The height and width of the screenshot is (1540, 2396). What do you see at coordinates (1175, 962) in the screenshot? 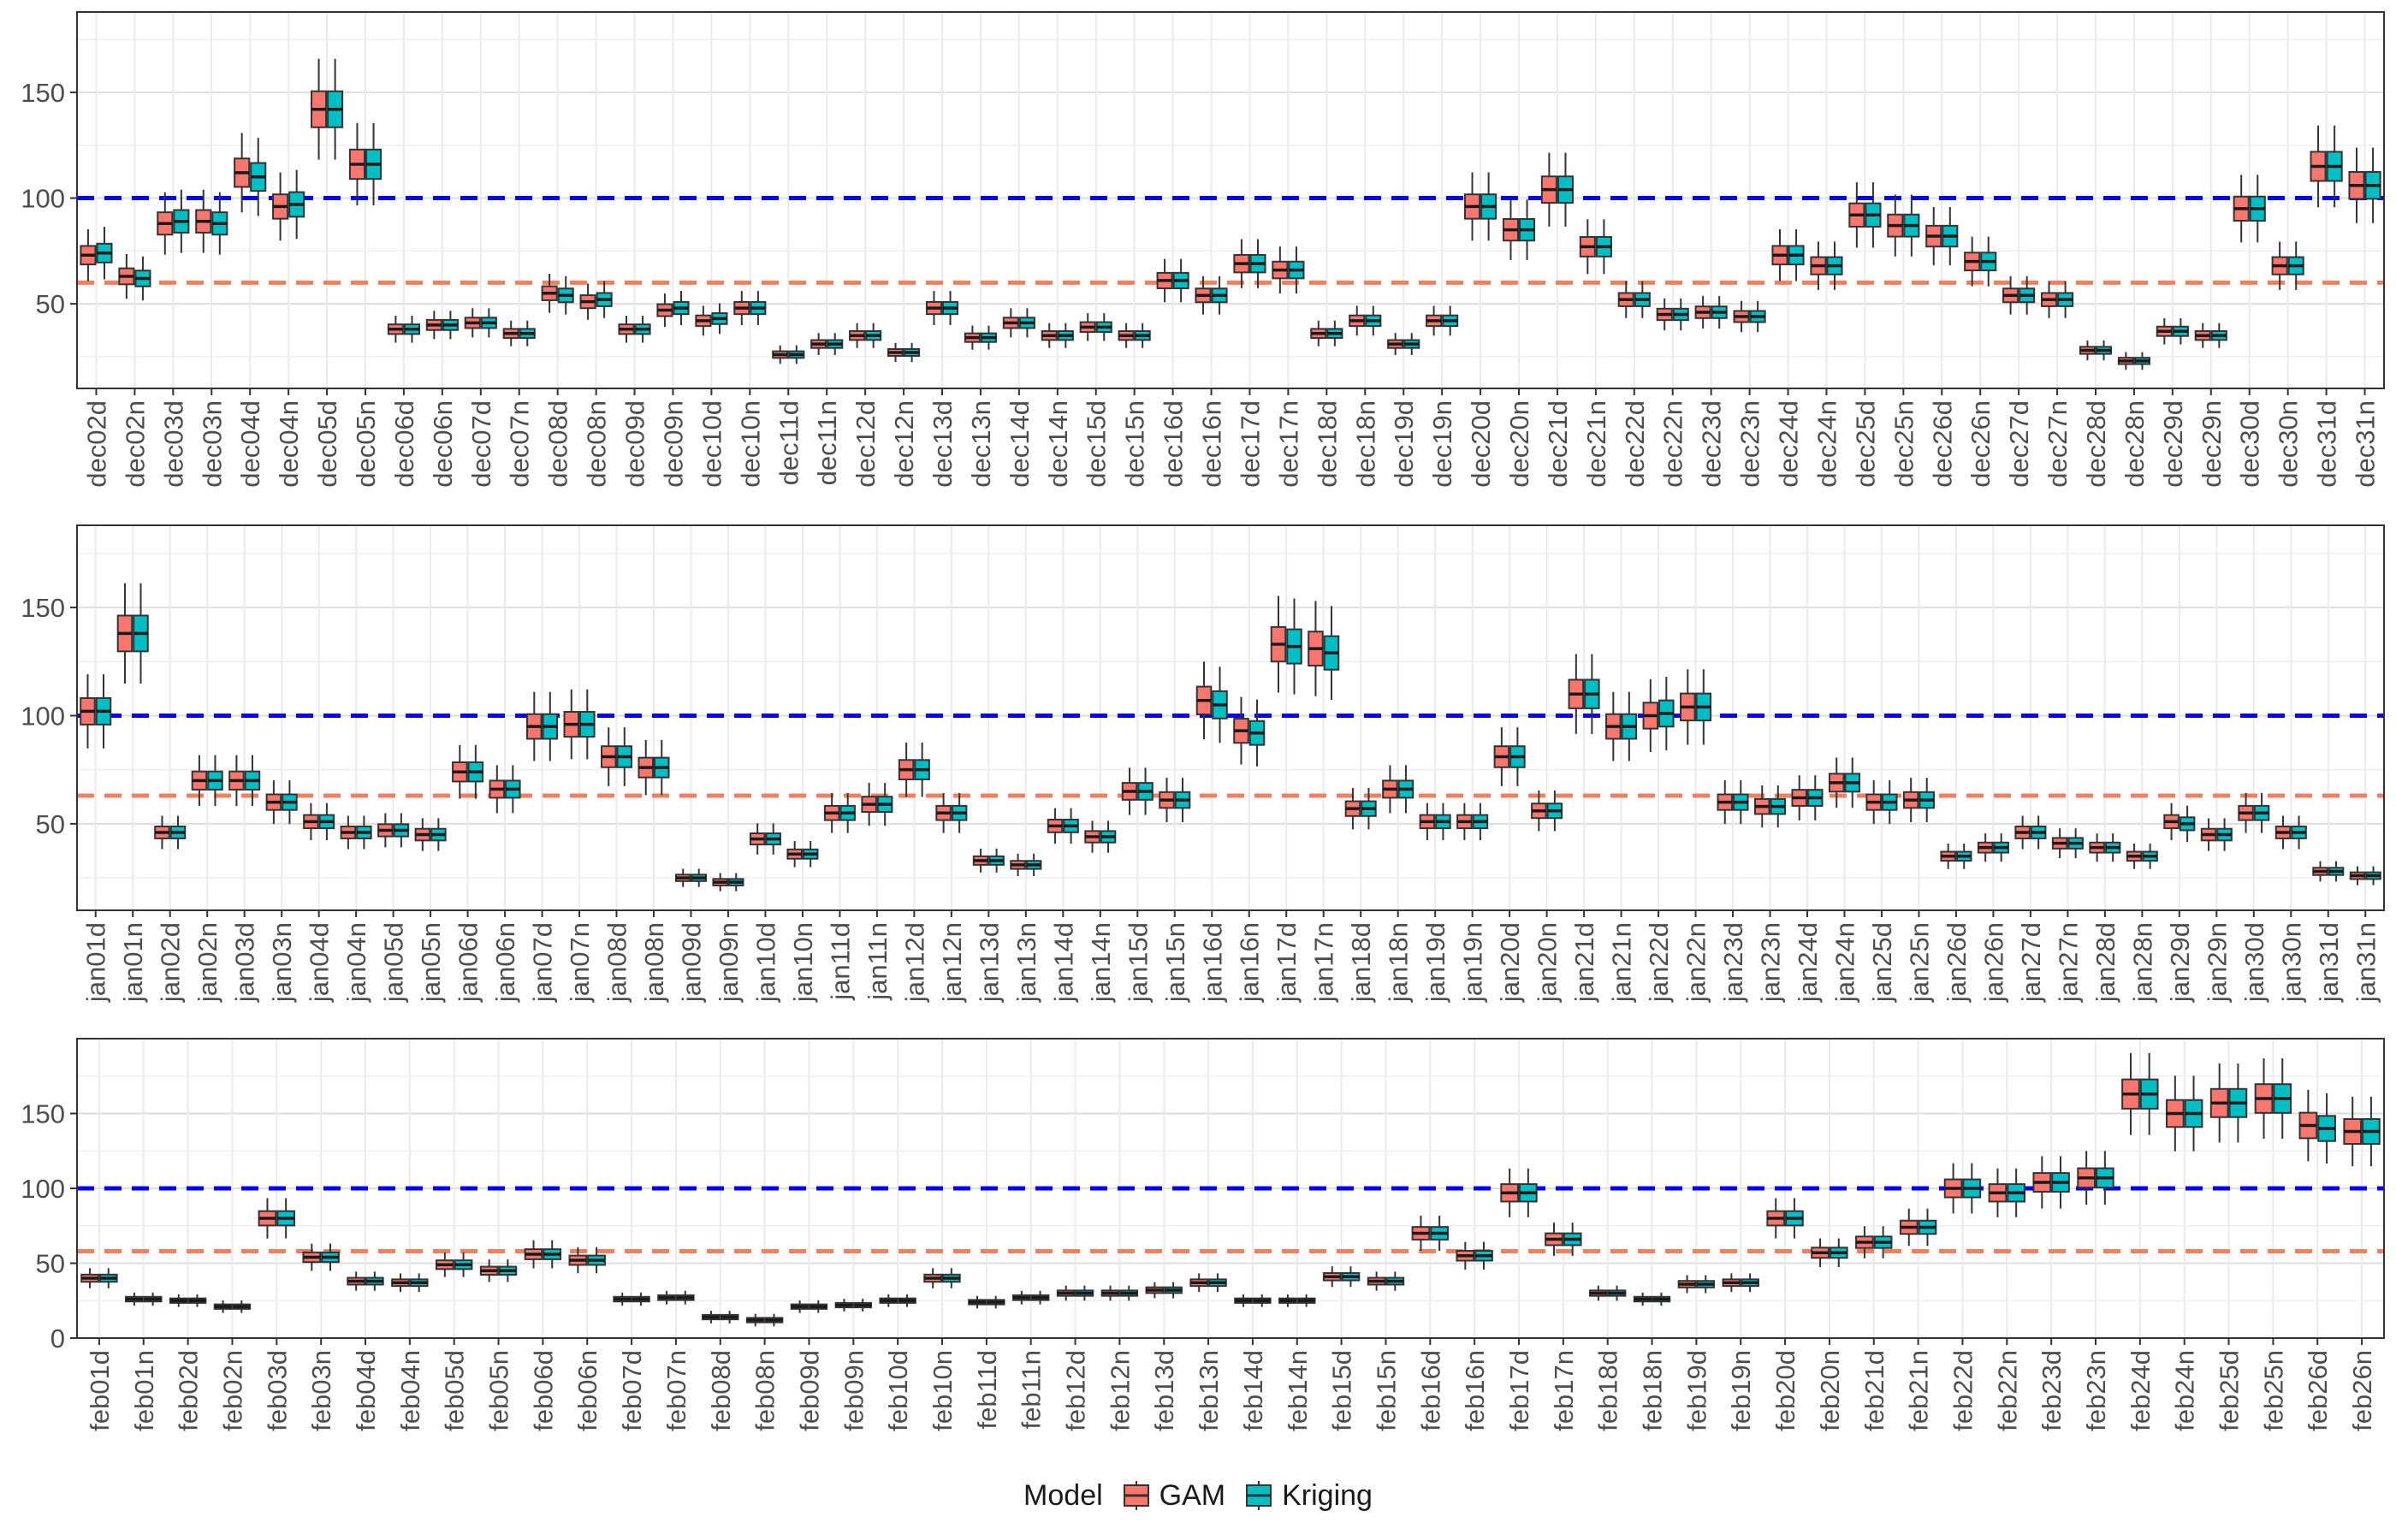
I see `x-tick-label: jan15n` at bounding box center [1175, 962].